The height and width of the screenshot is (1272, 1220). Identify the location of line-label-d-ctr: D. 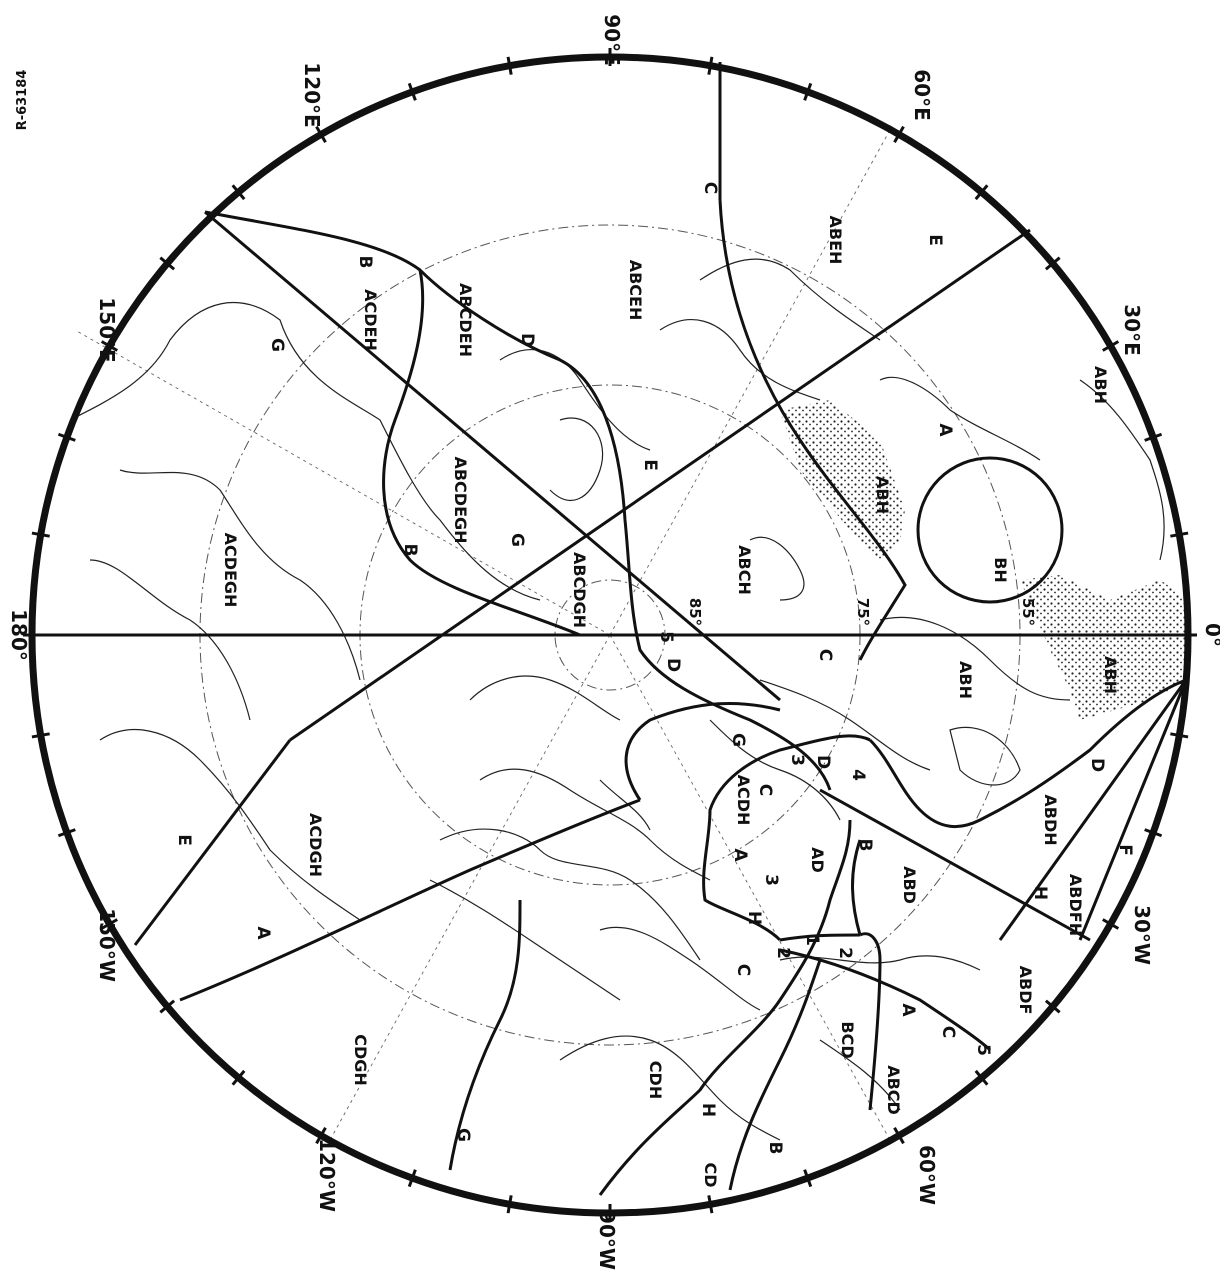
(673, 665).